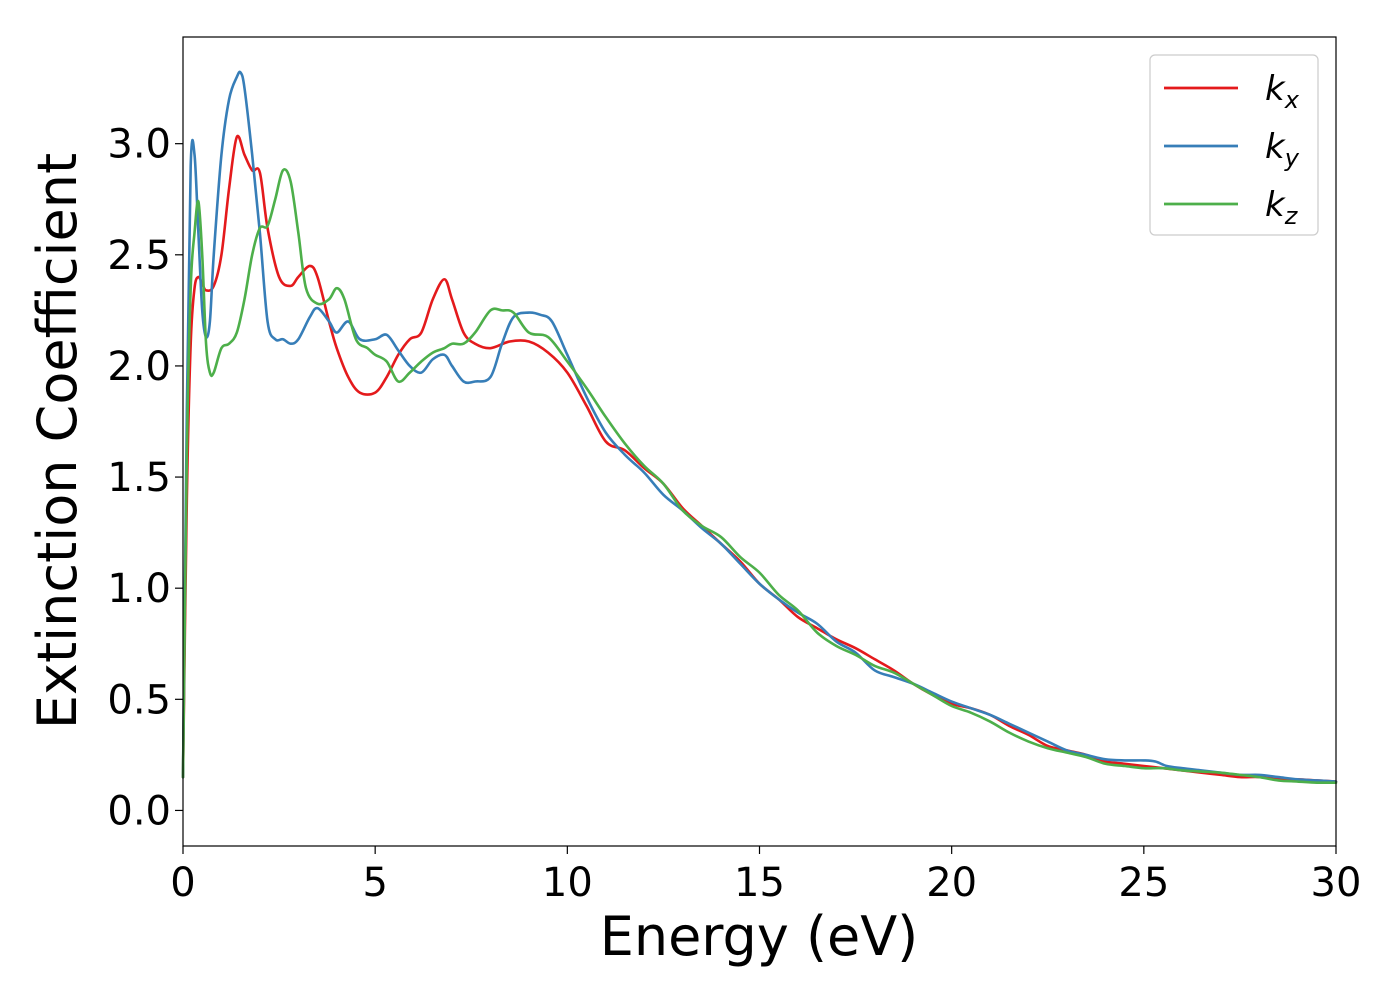  What do you see at coordinates (759, 936) in the screenshot?
I see `x-axis-label: Energy (eV)` at bounding box center [759, 936].